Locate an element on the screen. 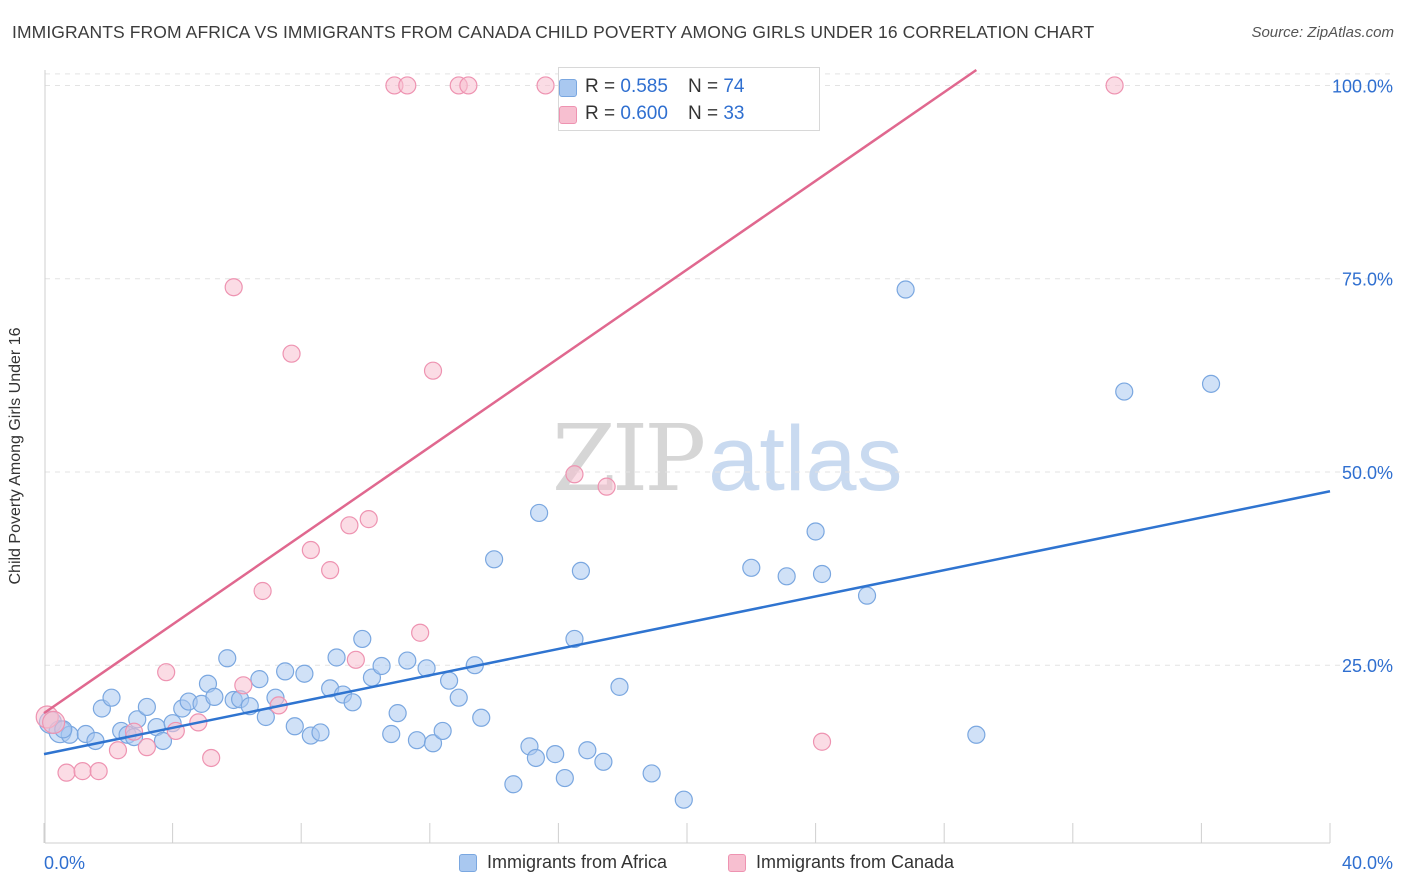 This screenshot has width=1406, height=892. y-axis-label: Child Poverty Among Girls Under 16 is located at coordinates (15, 456).